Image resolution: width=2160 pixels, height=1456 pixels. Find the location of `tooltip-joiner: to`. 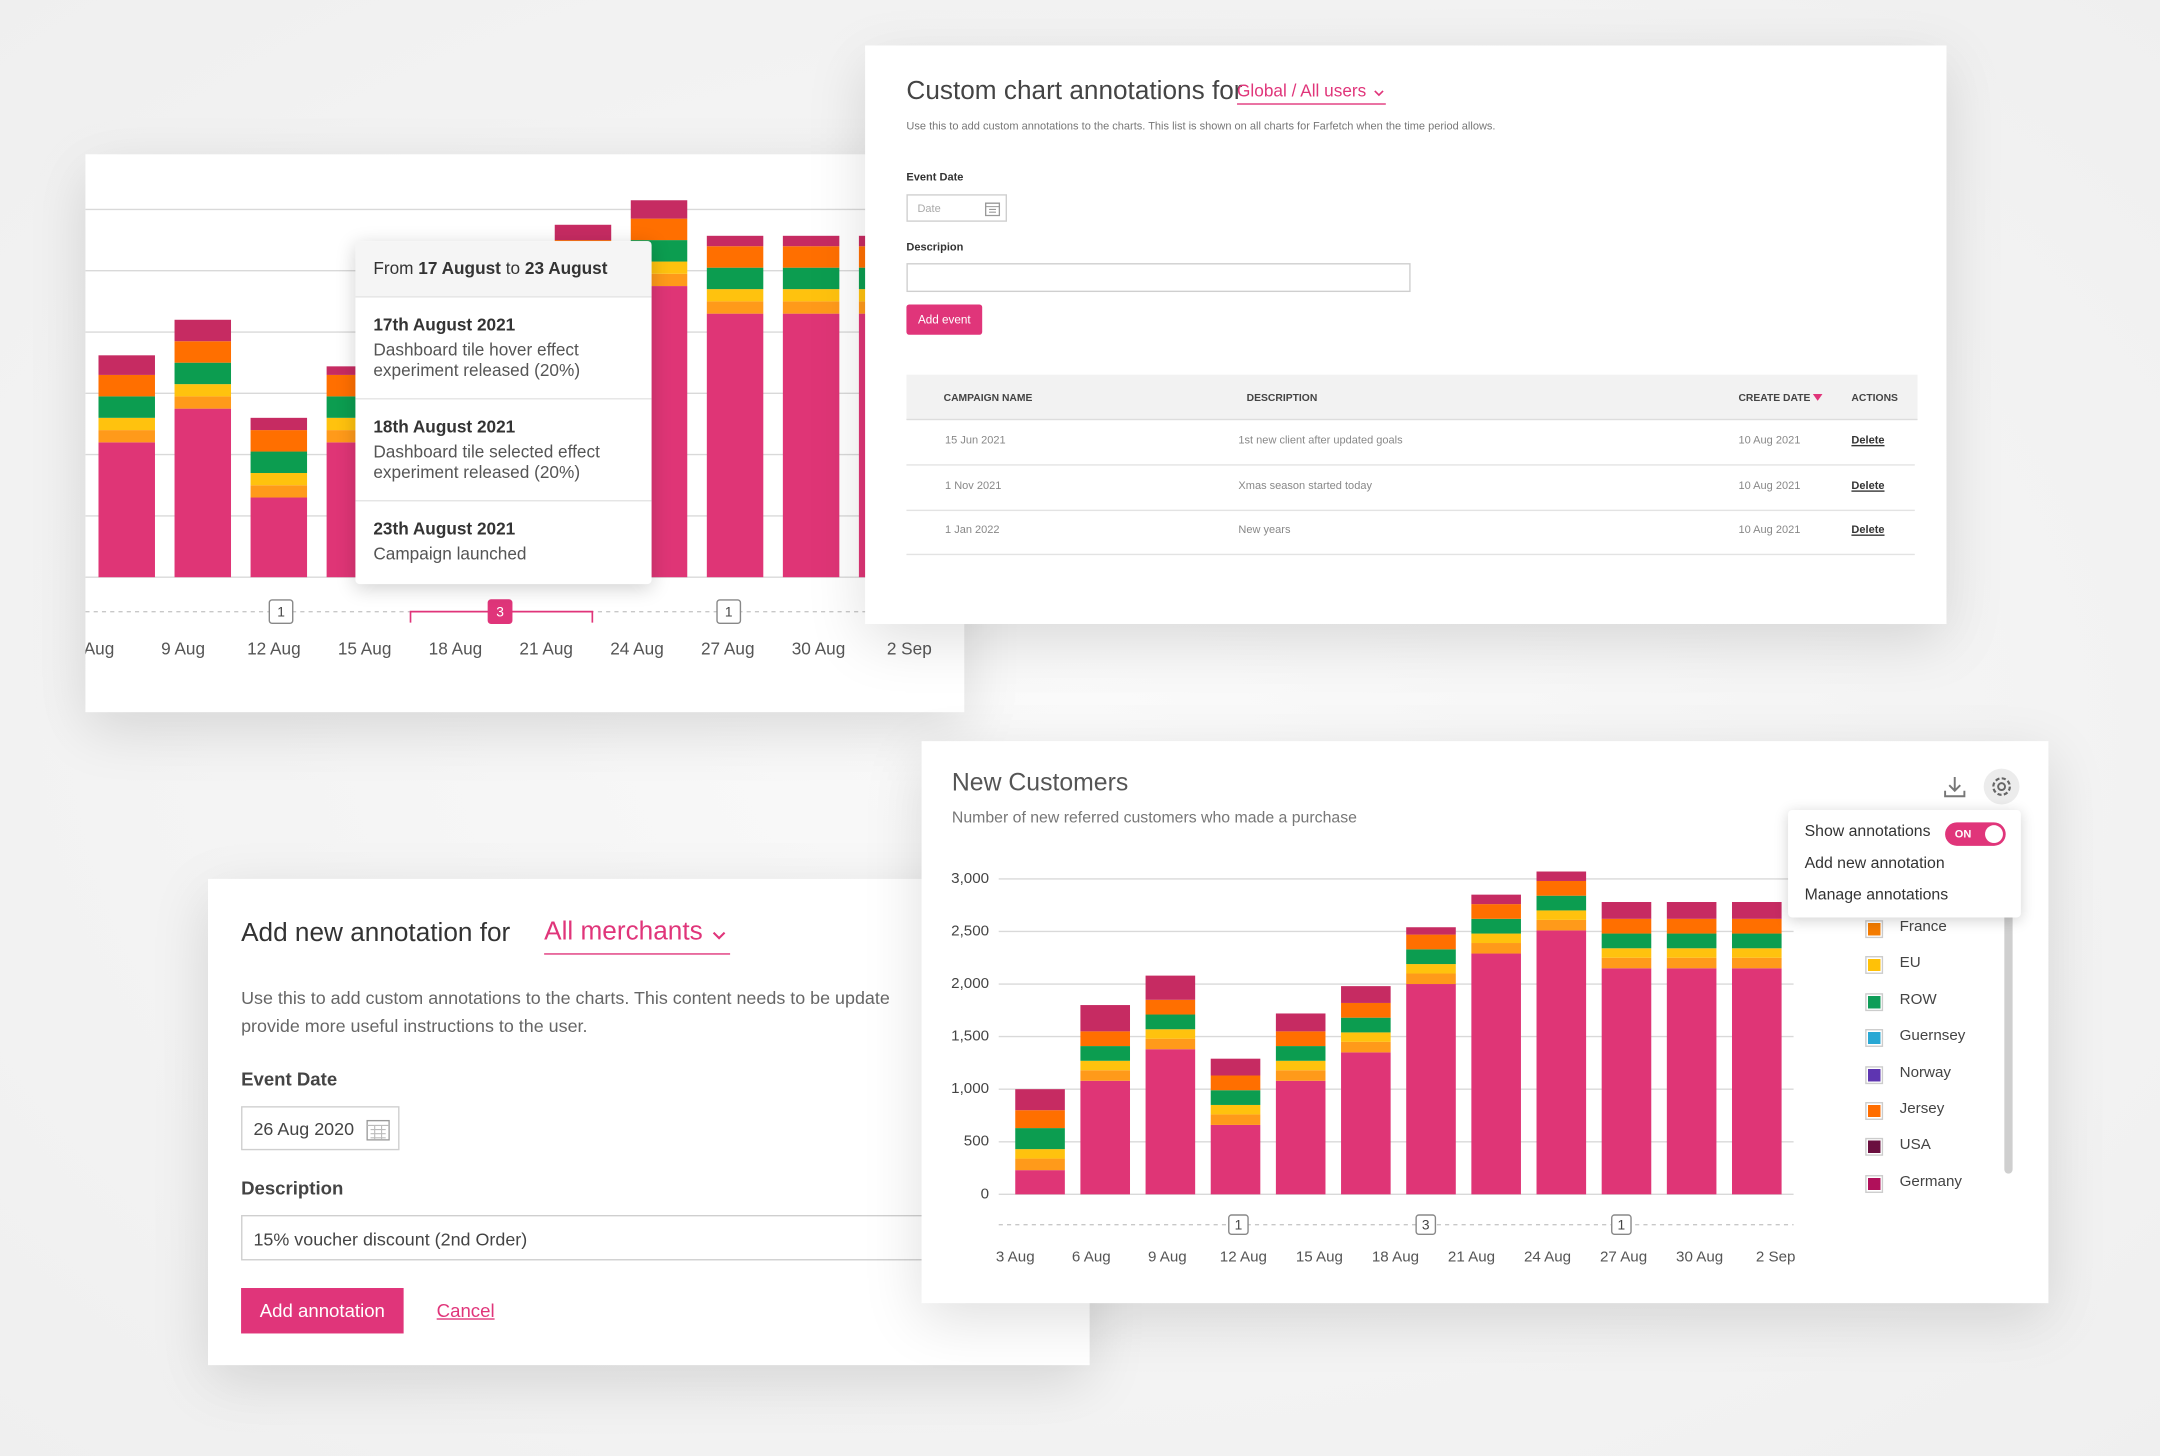

tooltip-joiner: to is located at coordinates (513, 268).